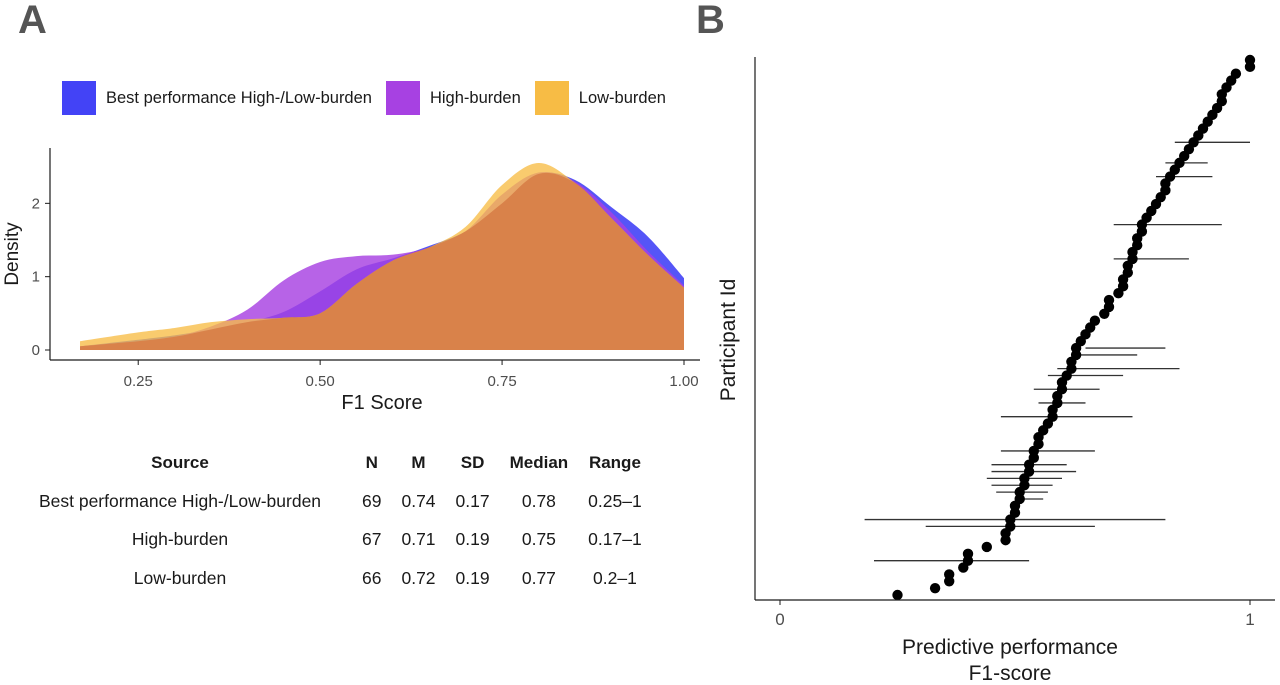 The image size is (1280, 685). Describe the element at coordinates (36, 277) in the screenshot. I see `density-y-tick-label: 1` at that location.